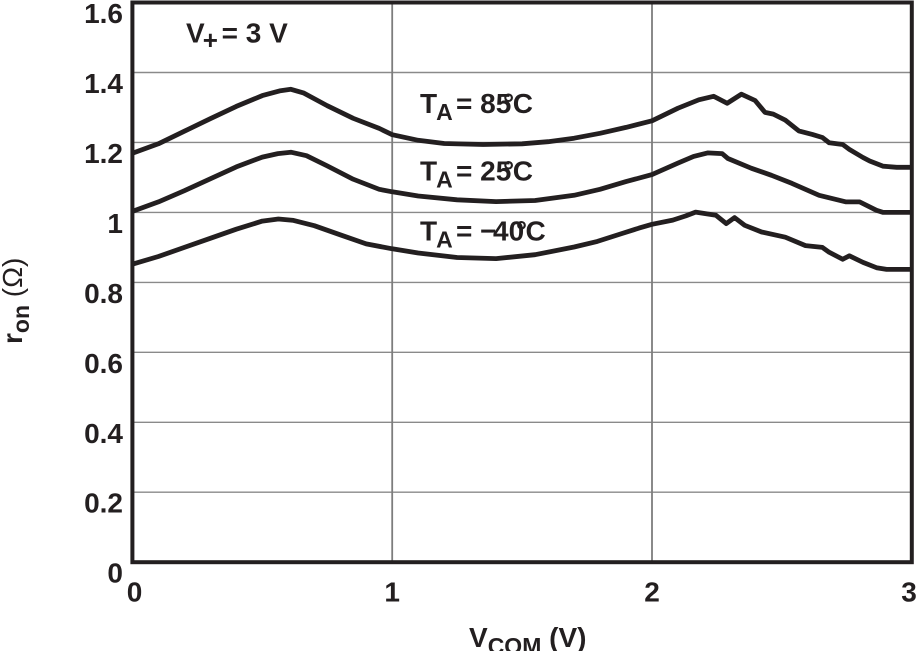 This screenshot has width=916, height=651. I want to click on svg-text: TA = 25°C, so click(476, 174).